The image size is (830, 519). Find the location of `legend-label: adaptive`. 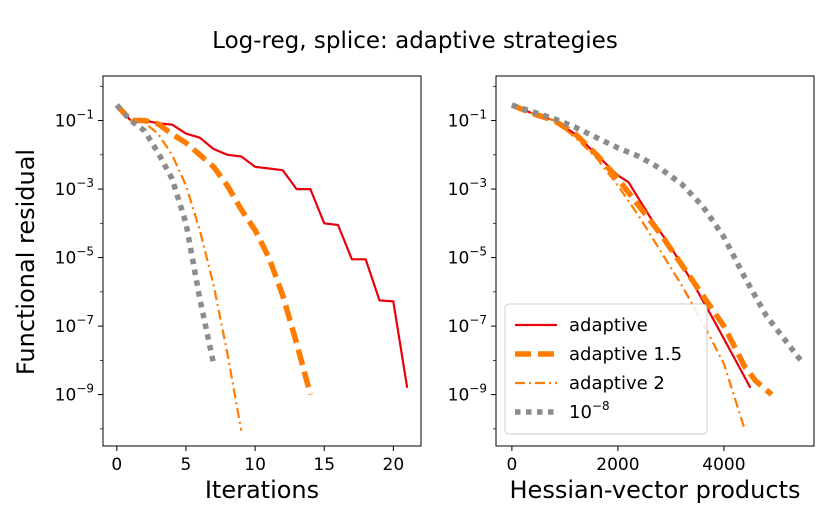

legend-label: adaptive is located at coordinates (608, 325).